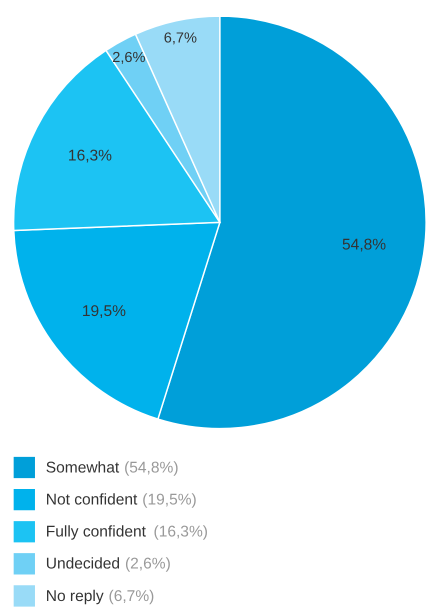 This screenshot has height=613, width=429. What do you see at coordinates (104, 311) in the screenshot?
I see `data-label: 19,5%` at bounding box center [104, 311].